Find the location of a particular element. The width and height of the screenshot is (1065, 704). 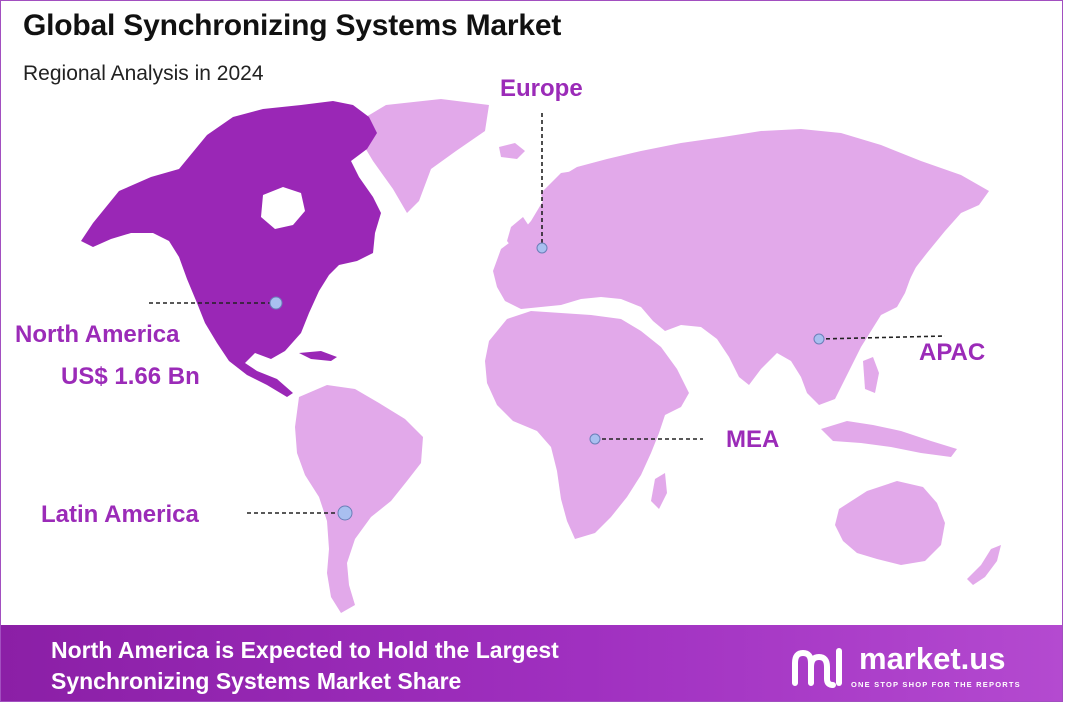

apac-label: APAC is located at coordinates (952, 352).